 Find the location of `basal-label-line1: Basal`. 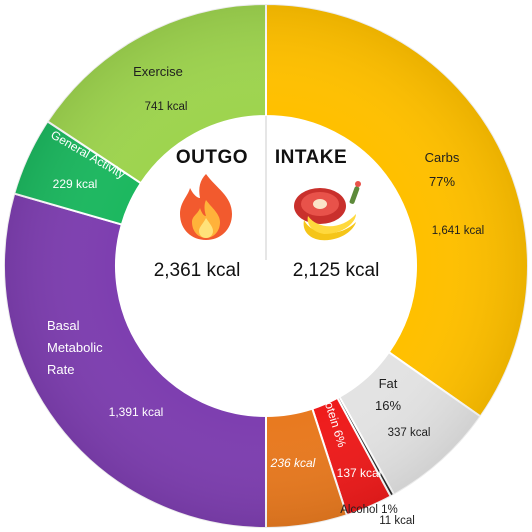

basal-label-line1: Basal is located at coordinates (63, 325).